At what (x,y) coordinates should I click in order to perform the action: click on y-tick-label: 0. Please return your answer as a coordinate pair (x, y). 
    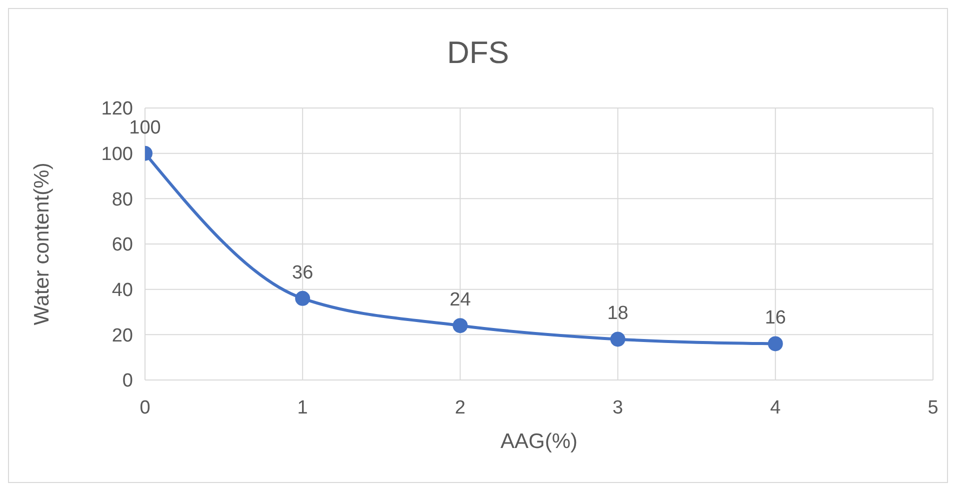
    Looking at the image, I should click on (127, 381).